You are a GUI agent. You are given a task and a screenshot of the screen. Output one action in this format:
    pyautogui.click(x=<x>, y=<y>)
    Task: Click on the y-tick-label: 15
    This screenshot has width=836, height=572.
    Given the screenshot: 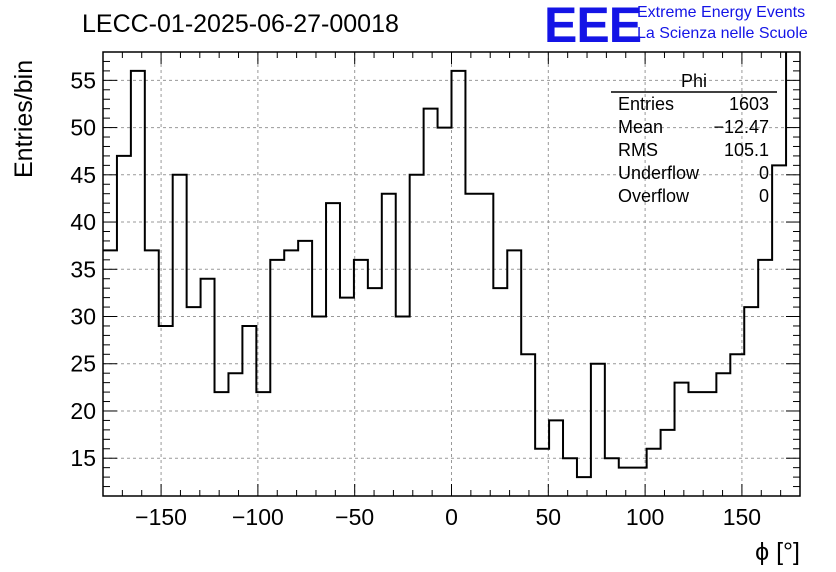 What is the action you would take?
    pyautogui.click(x=83, y=458)
    